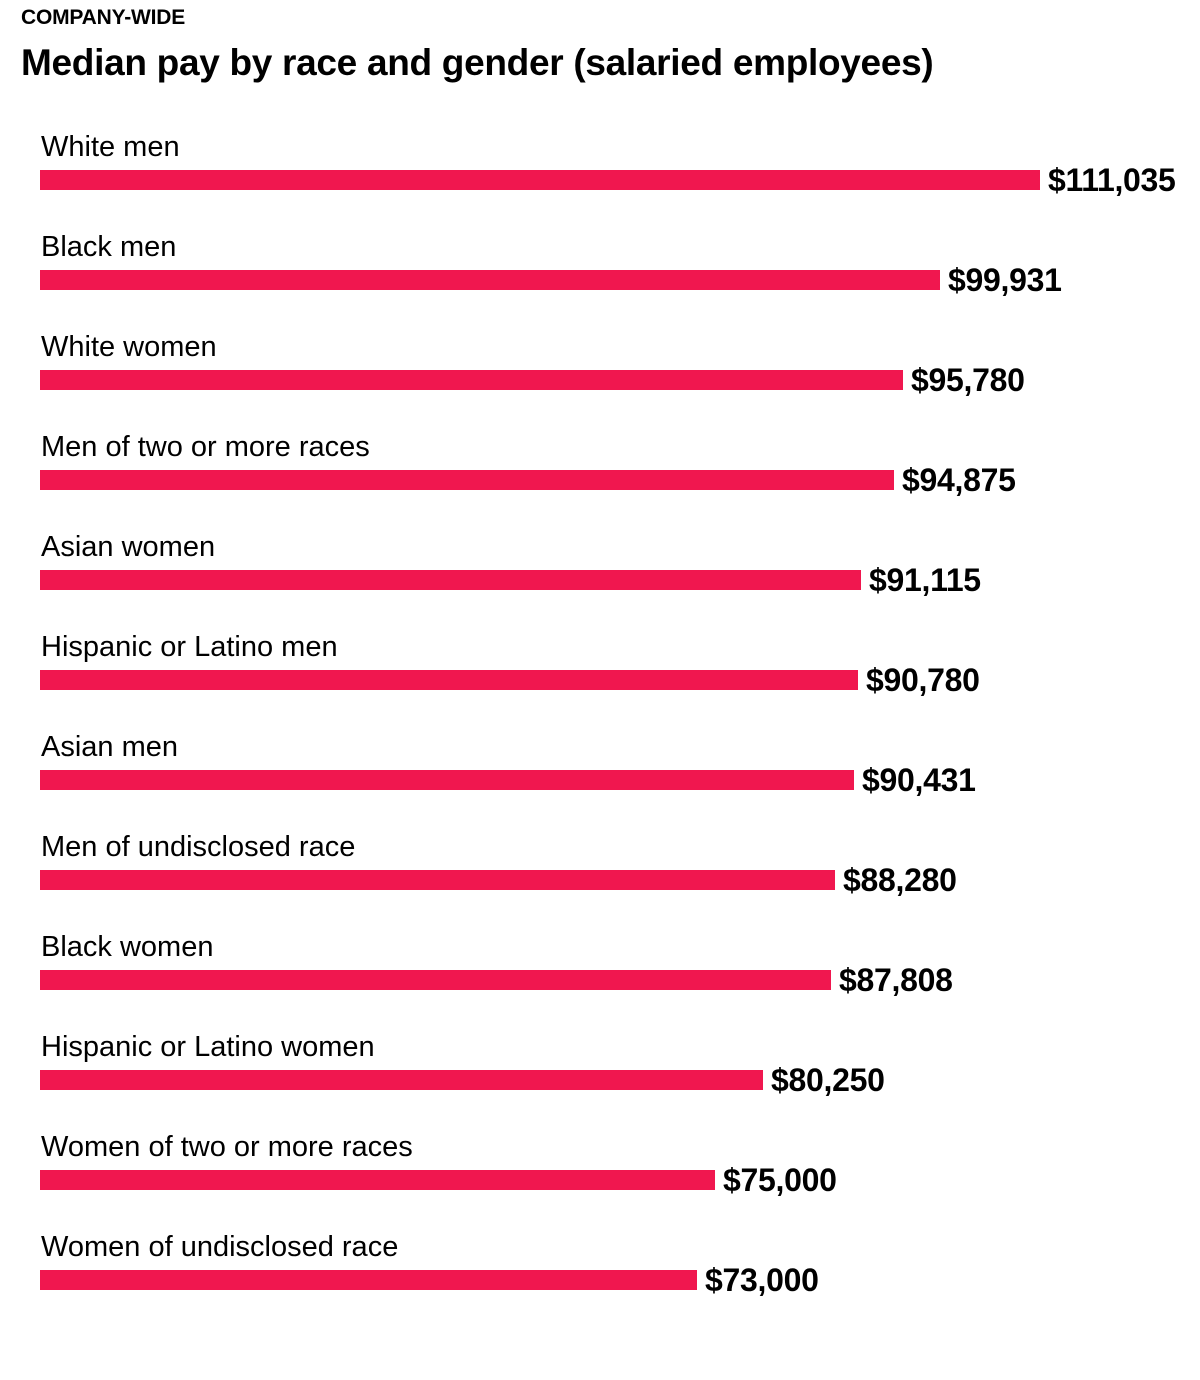  I want to click on category-label: Hispanic or Latino women, so click(208, 1047).